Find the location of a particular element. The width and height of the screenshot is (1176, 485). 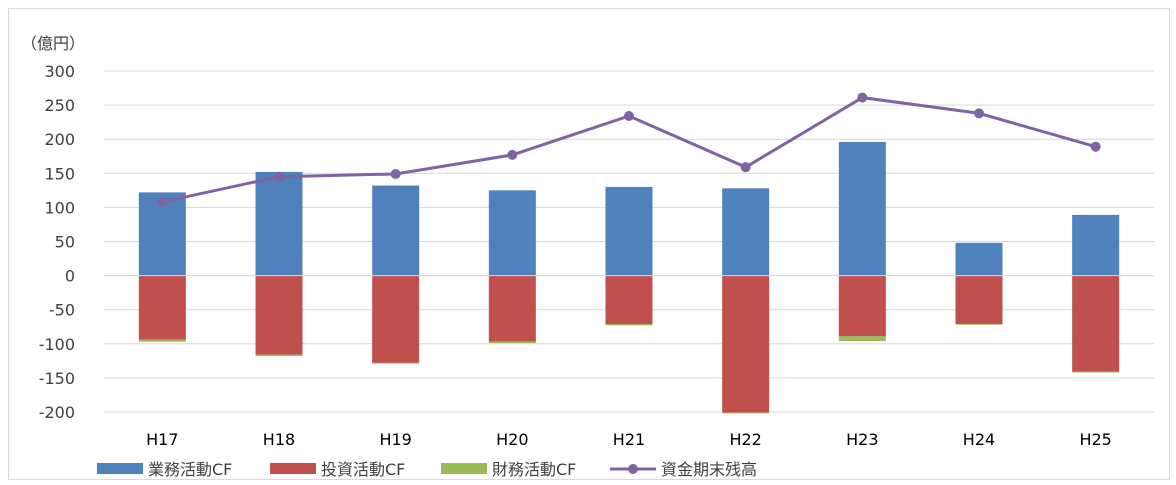

x-tick-label: H23 is located at coordinates (862, 439).